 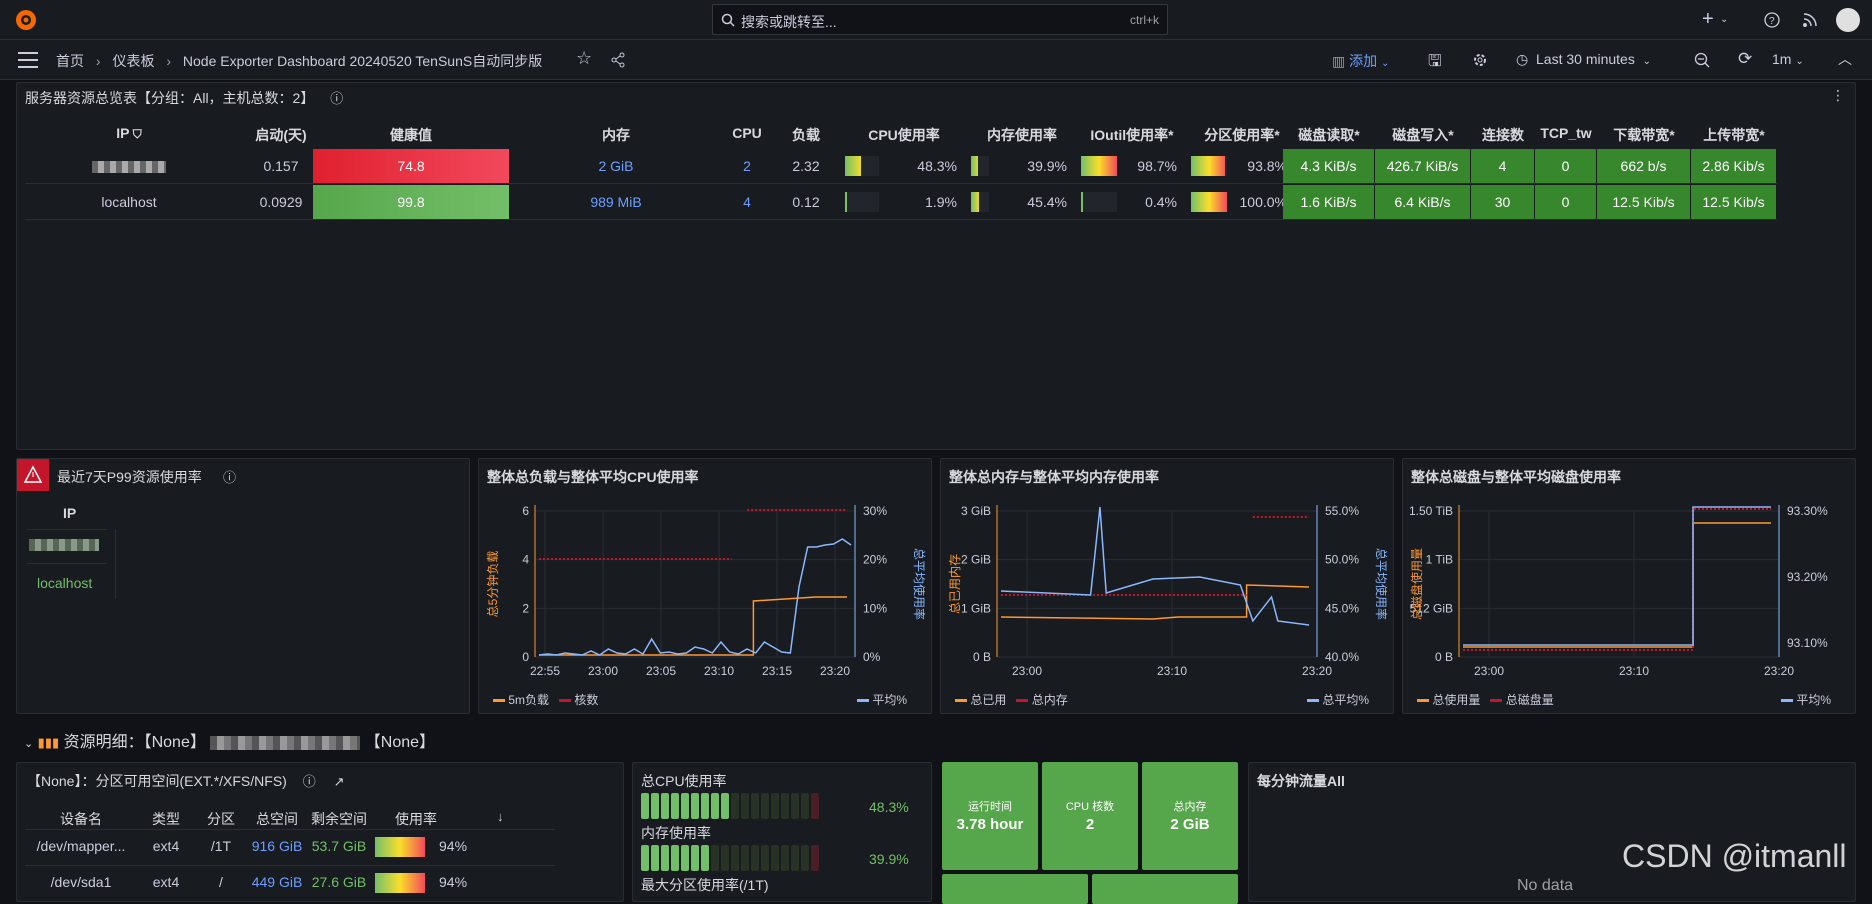 I want to click on overview-header-14: 下载带宽*, so click(x=1644, y=135).